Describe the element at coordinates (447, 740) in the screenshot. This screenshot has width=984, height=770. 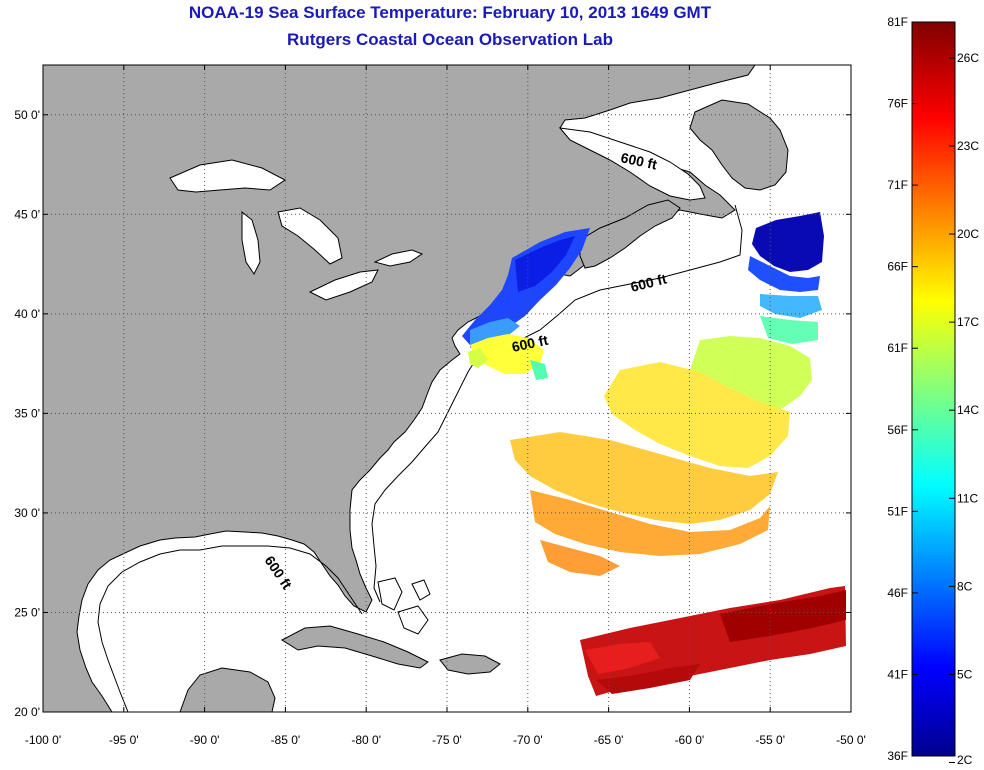
I see `lon-tick-label: -75 0'` at that location.